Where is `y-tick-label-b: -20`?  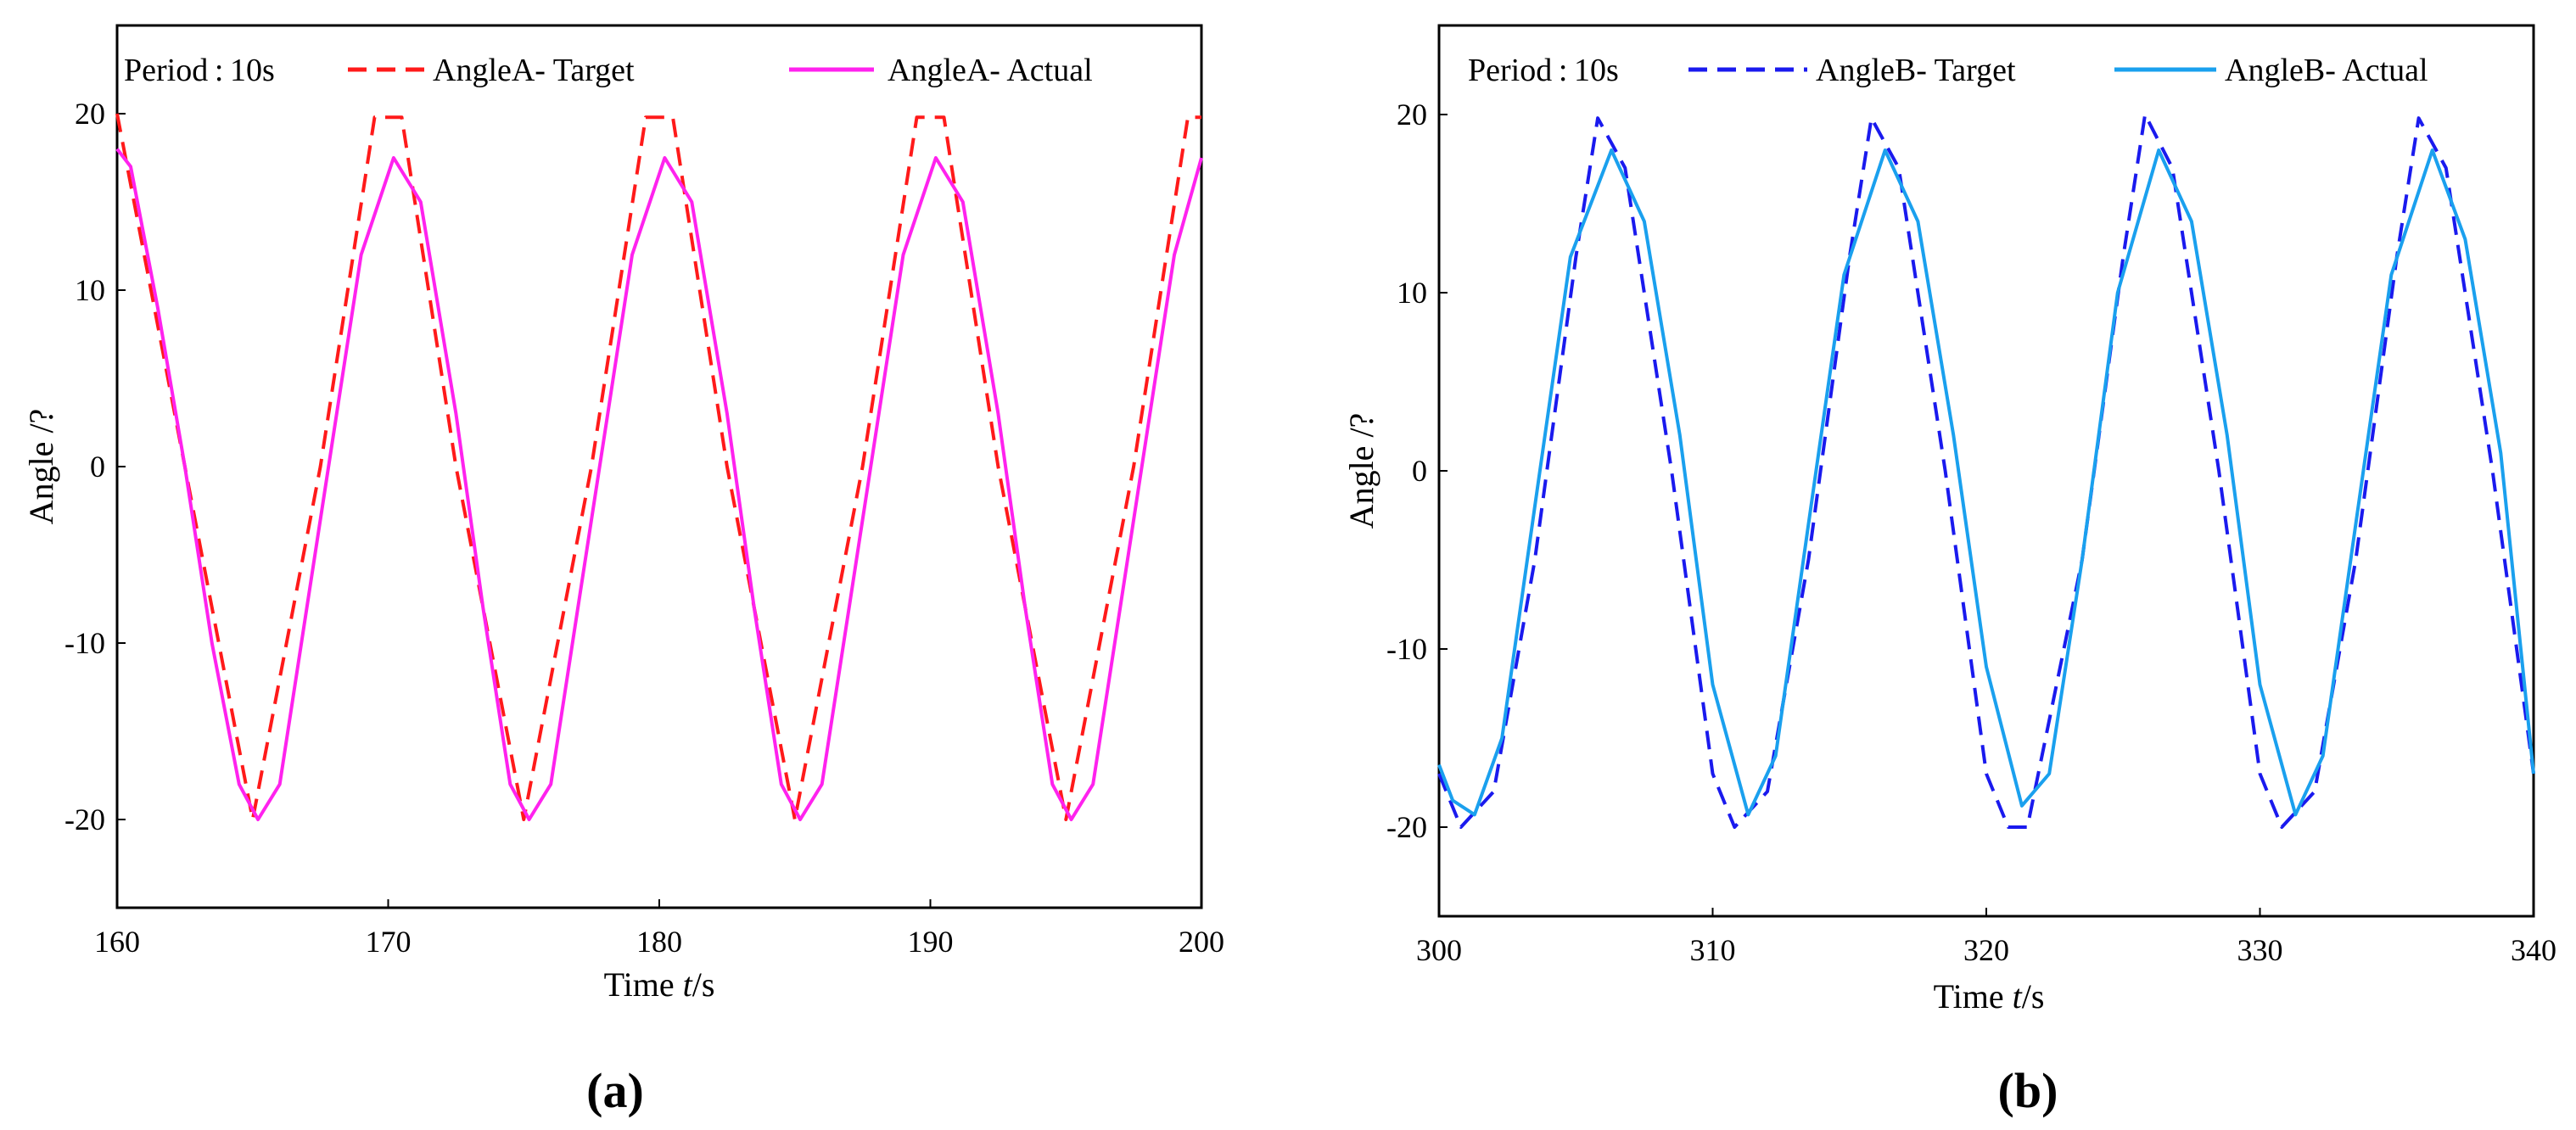
y-tick-label-b: -20 is located at coordinates (1406, 827).